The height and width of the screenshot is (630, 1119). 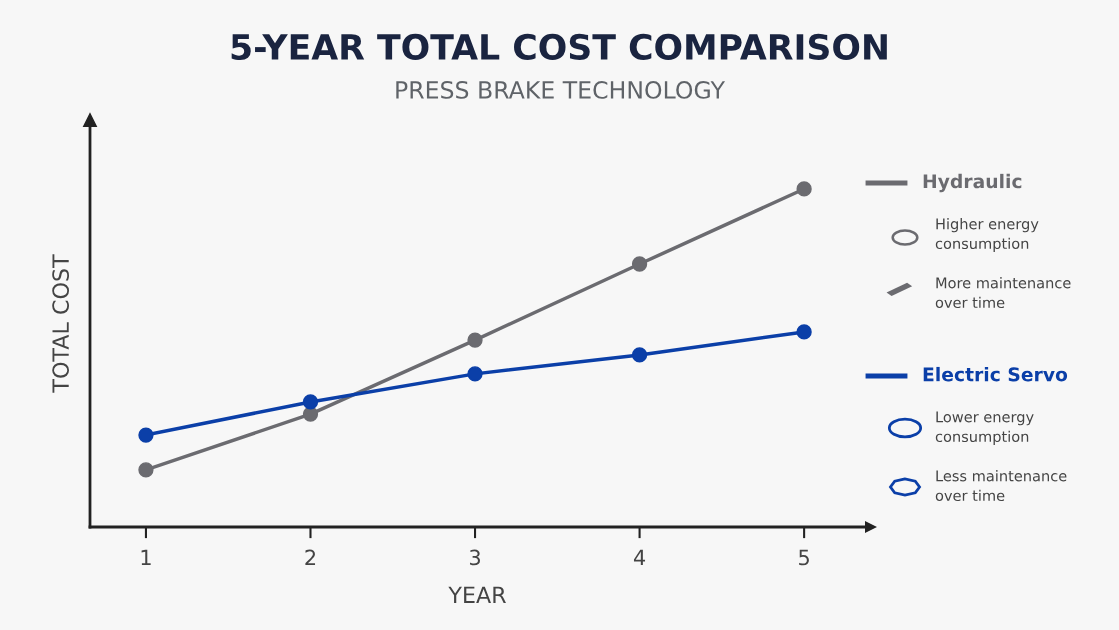 I want to click on text: Higher energy consumption, so click(x=987, y=235).